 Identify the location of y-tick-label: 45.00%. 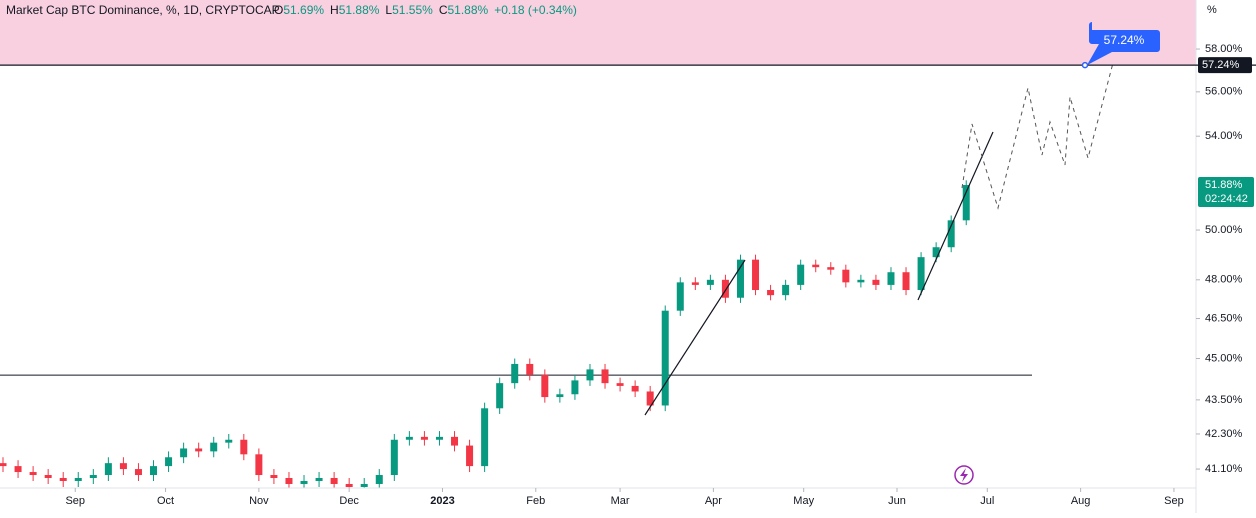
(1224, 358).